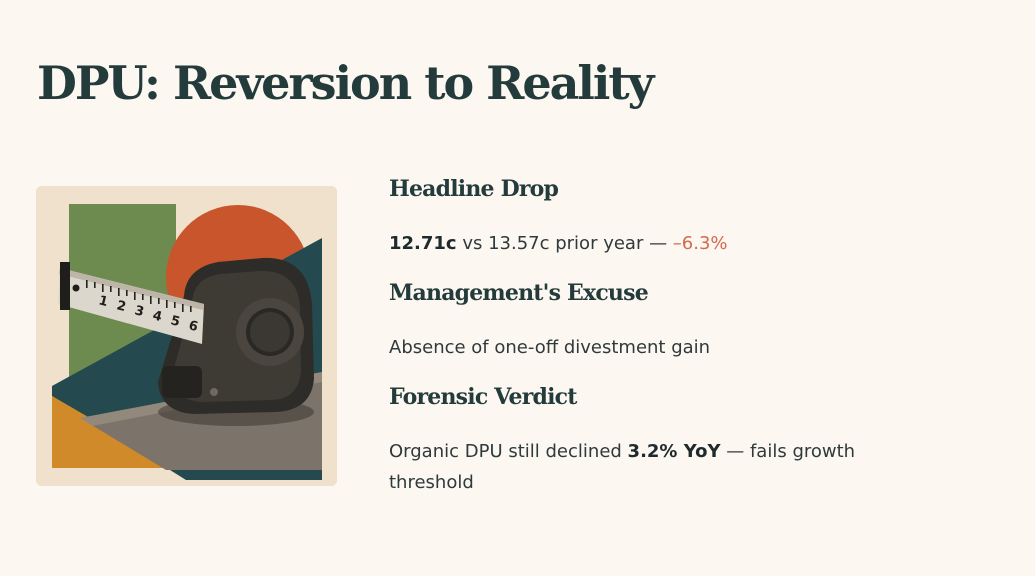 This screenshot has width=1035, height=576. Describe the element at coordinates (103, 301) in the screenshot. I see `tape-number: 1` at that location.